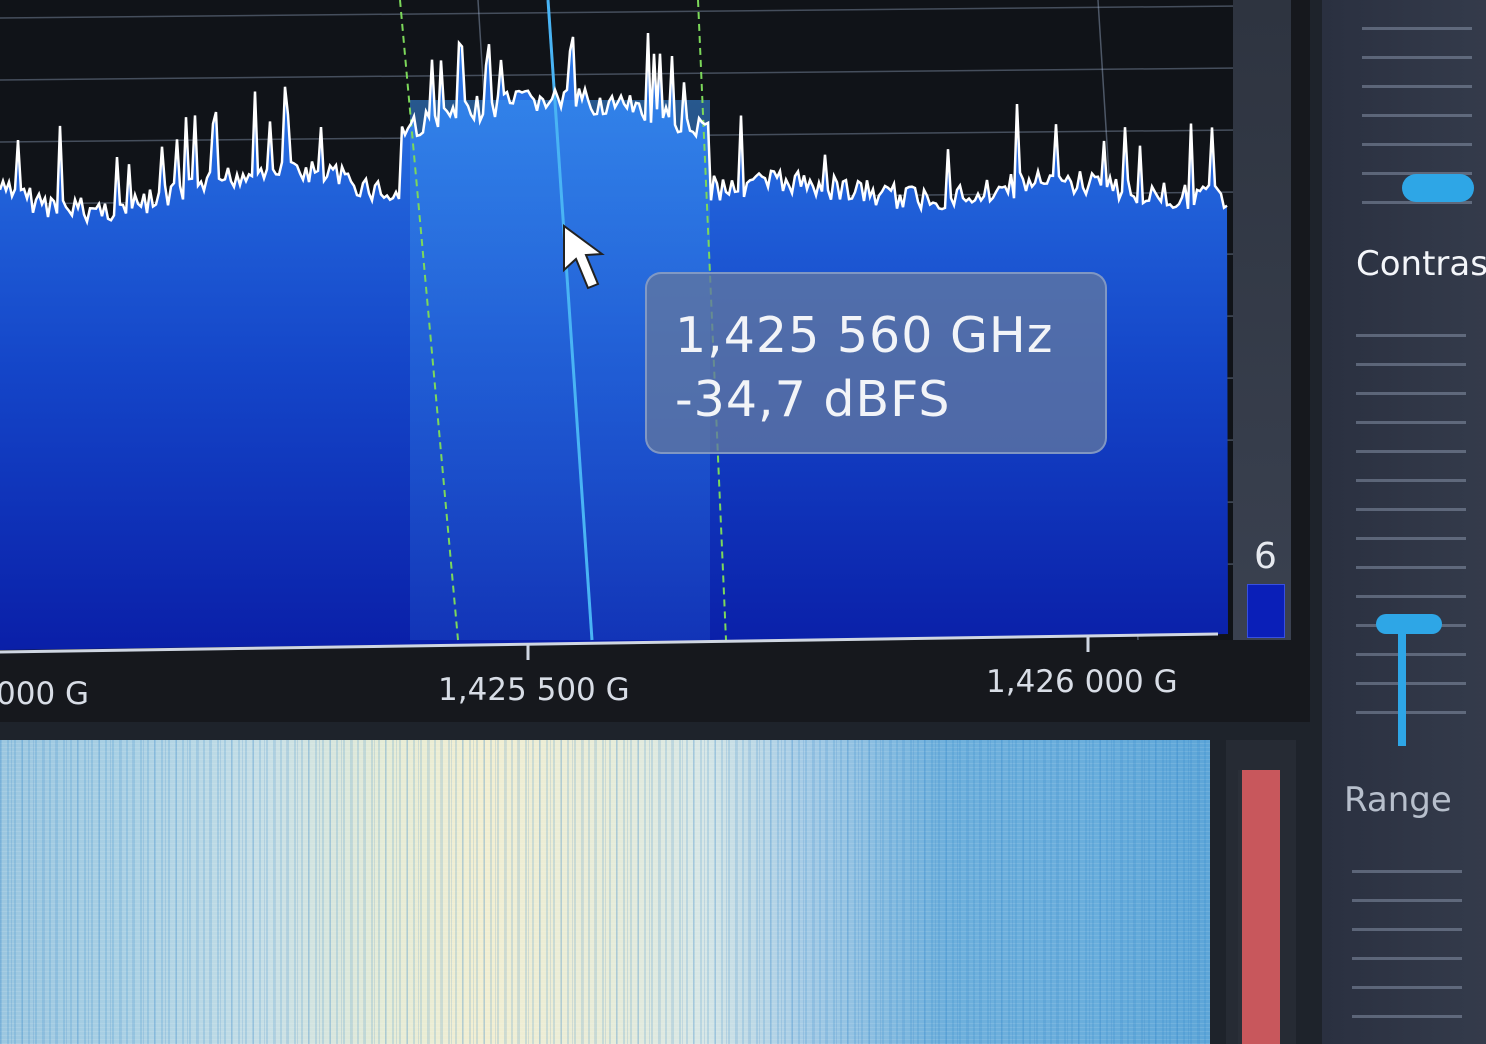  Describe the element at coordinates (609, 643) in the screenshot. I see `axis-baseline` at that location.